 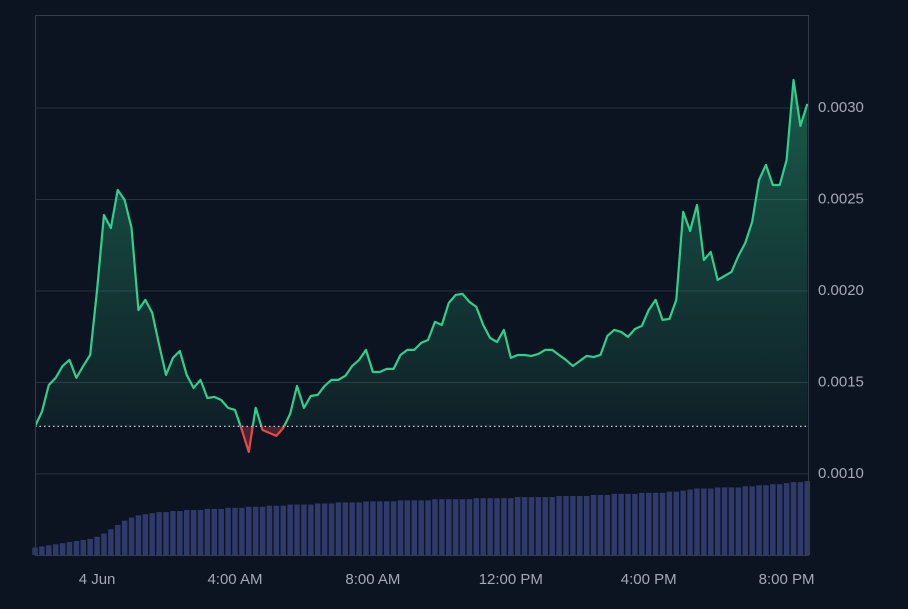 I want to click on y-tick-label: 0.0025, so click(x=841, y=198).